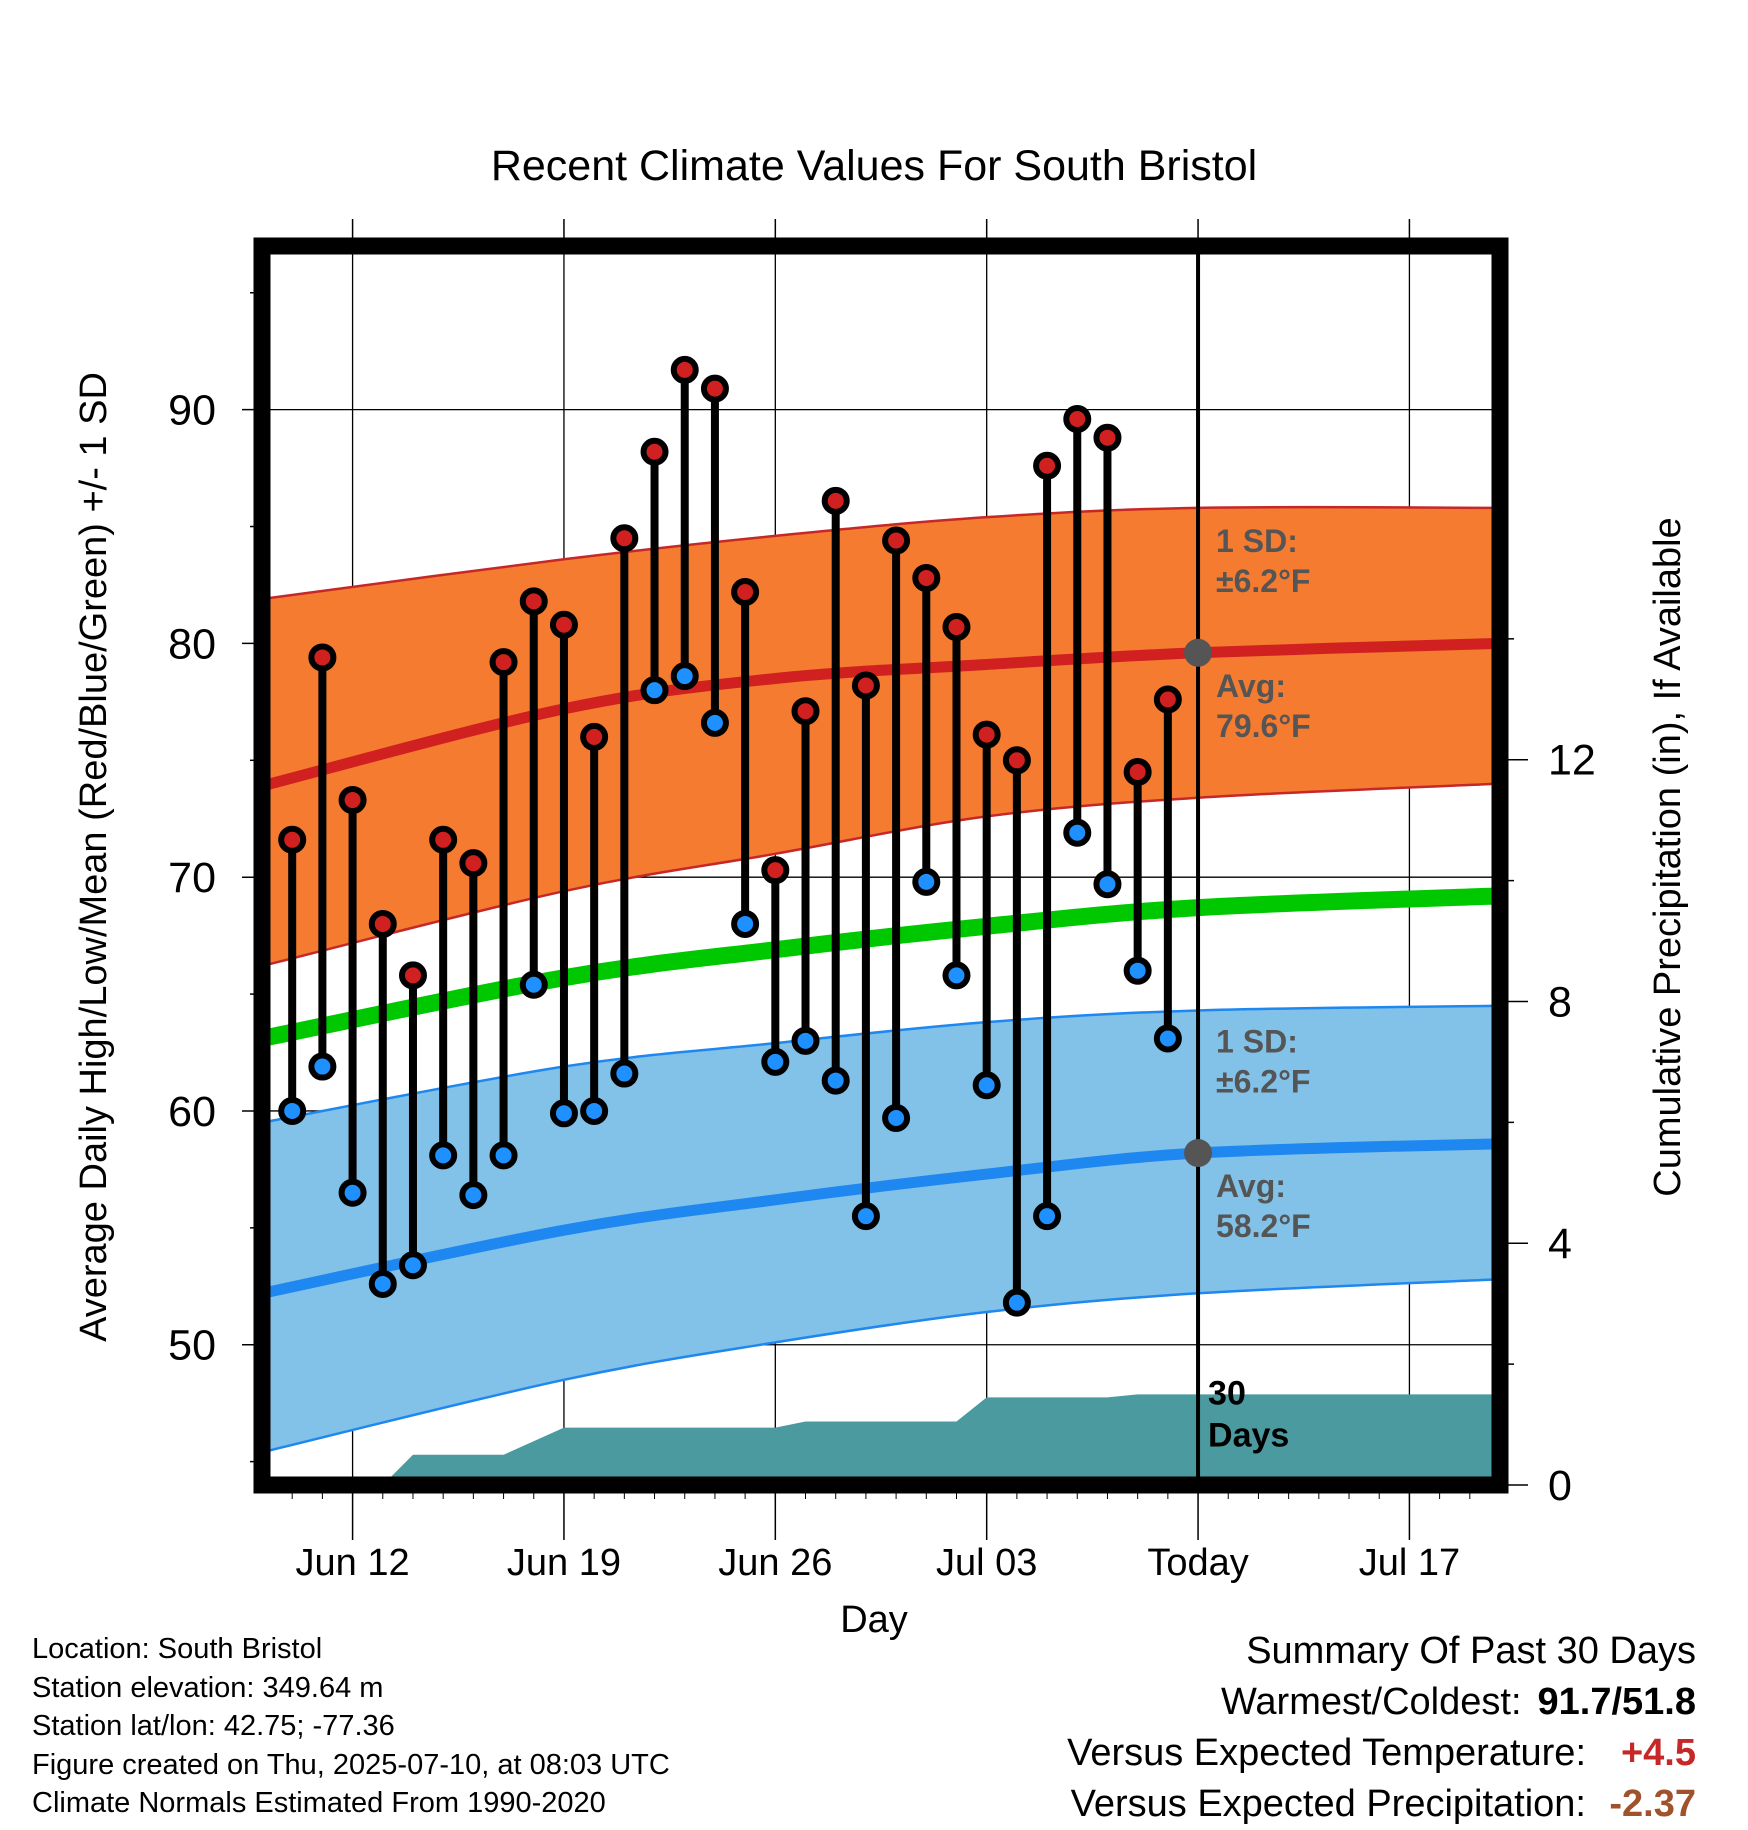 The width and height of the screenshot is (1748, 1830). I want to click on precipitation-area, so click(926, 1439).